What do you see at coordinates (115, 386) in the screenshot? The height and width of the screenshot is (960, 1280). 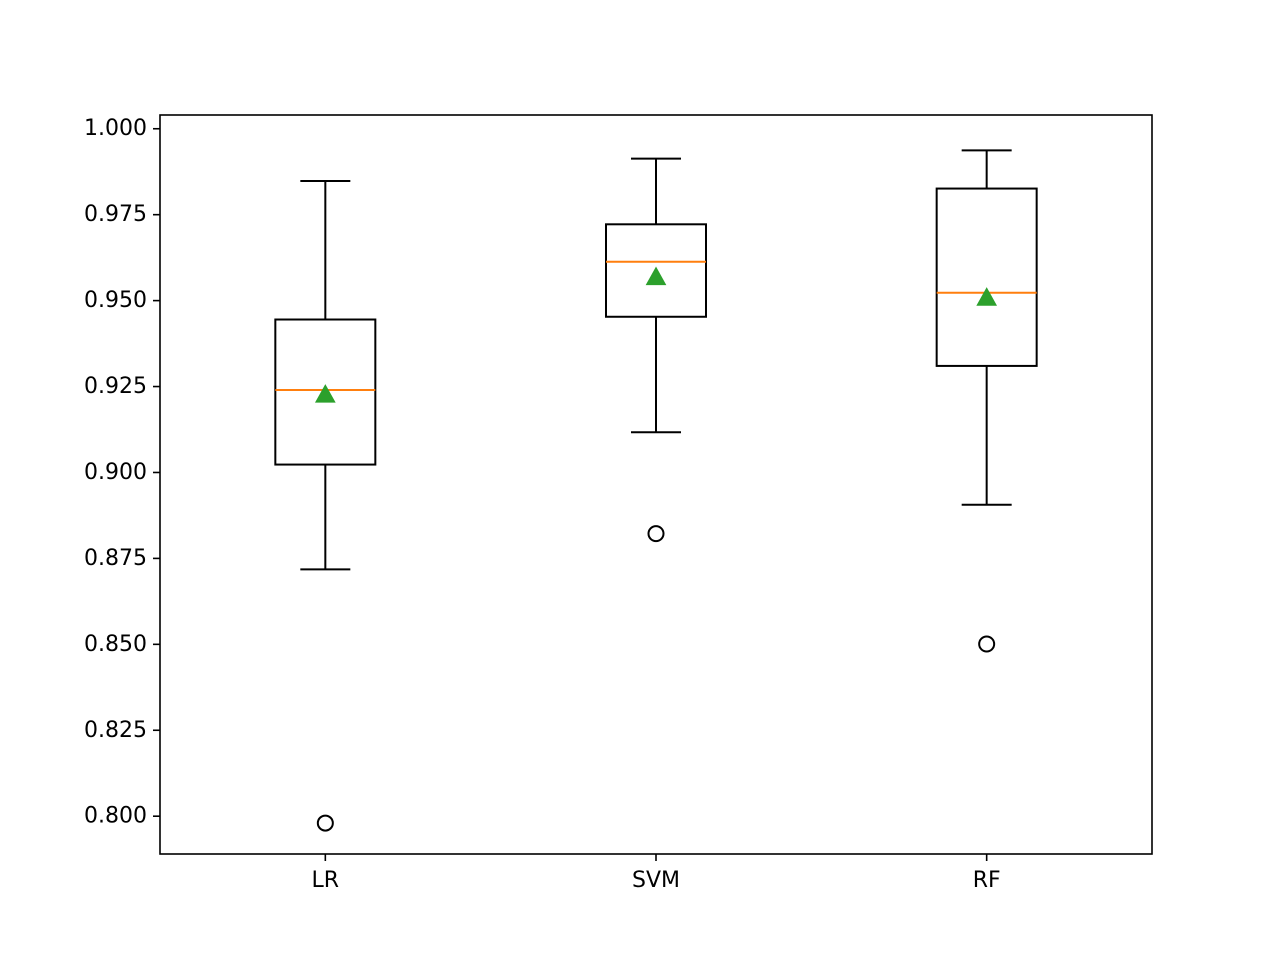 I see `y-tick-label: 0.925` at bounding box center [115, 386].